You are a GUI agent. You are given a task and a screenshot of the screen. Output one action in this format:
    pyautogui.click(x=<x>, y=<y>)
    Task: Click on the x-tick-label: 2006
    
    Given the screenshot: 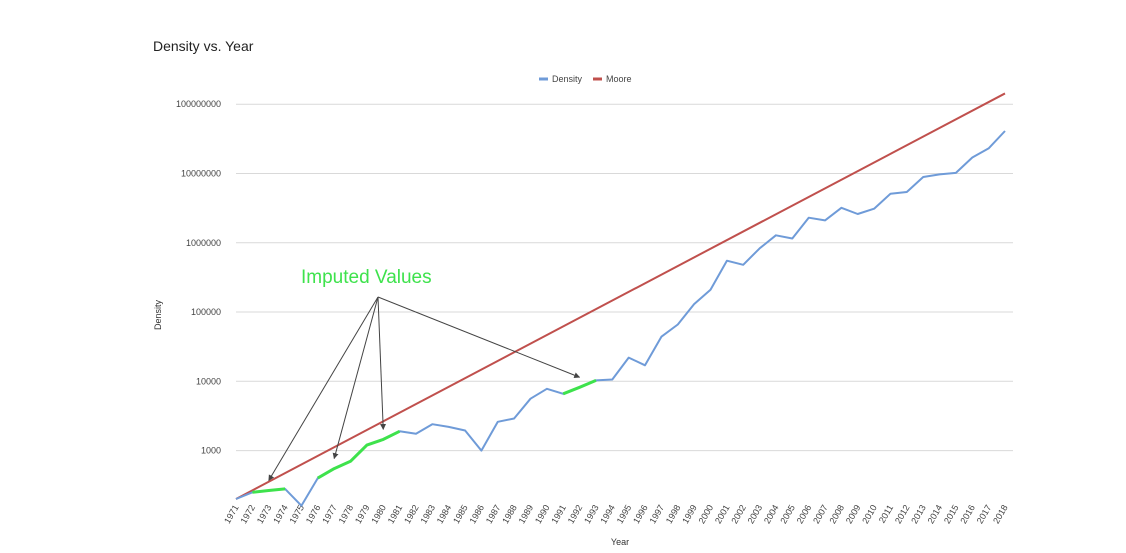 What is the action you would take?
    pyautogui.click(x=804, y=514)
    